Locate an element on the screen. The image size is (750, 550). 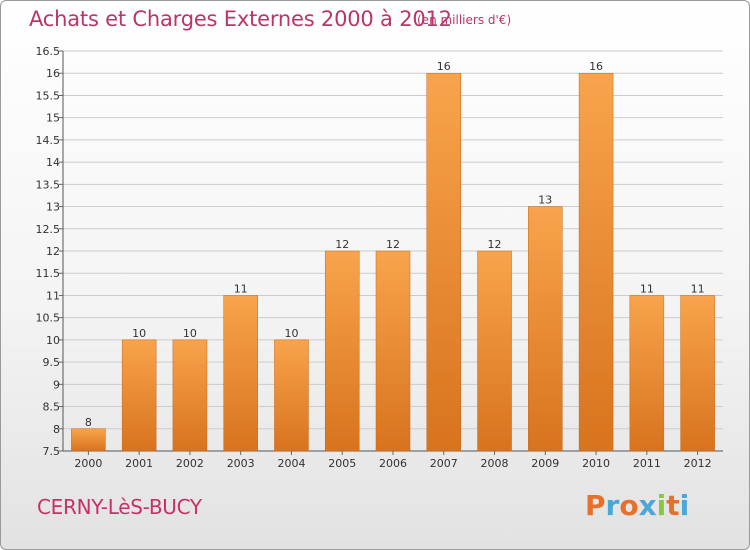
bar-2002 is located at coordinates (190, 395).